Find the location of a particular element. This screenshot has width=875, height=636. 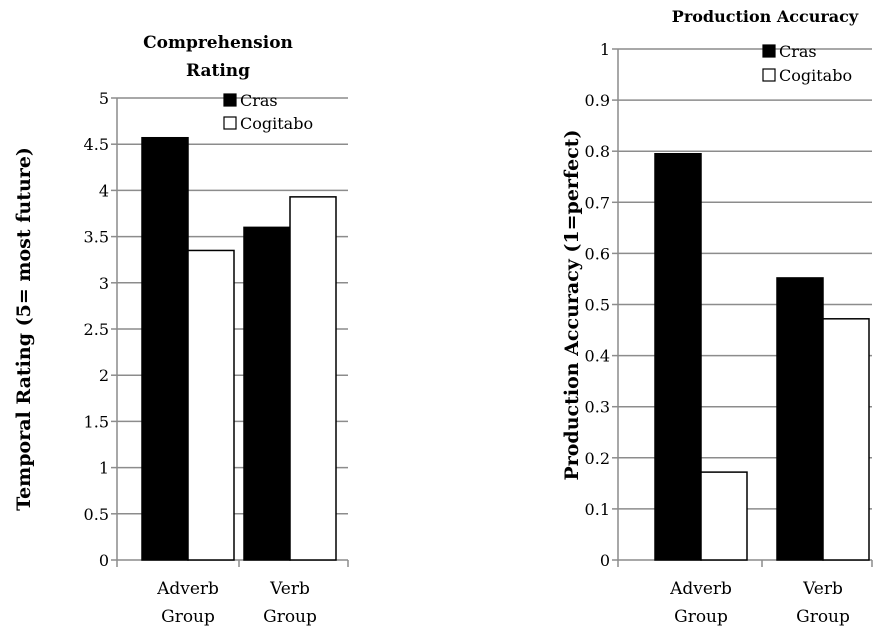

chart-title-line: Production Accuracy is located at coordinates (765, 16).